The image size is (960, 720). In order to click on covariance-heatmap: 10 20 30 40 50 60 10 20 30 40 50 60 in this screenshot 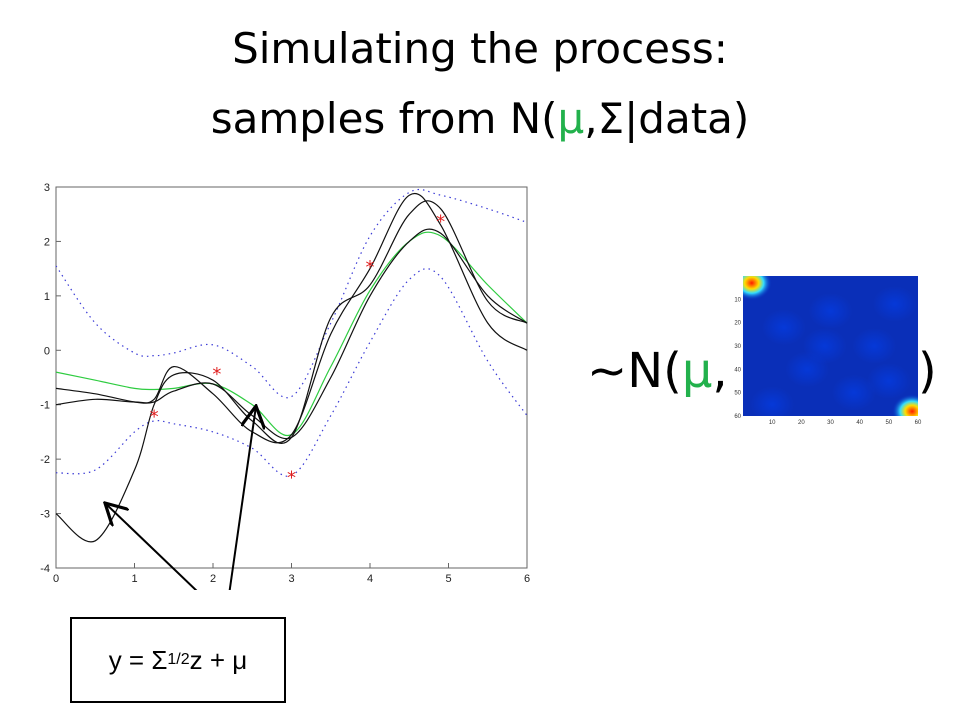, I will do `click(828, 351)`.